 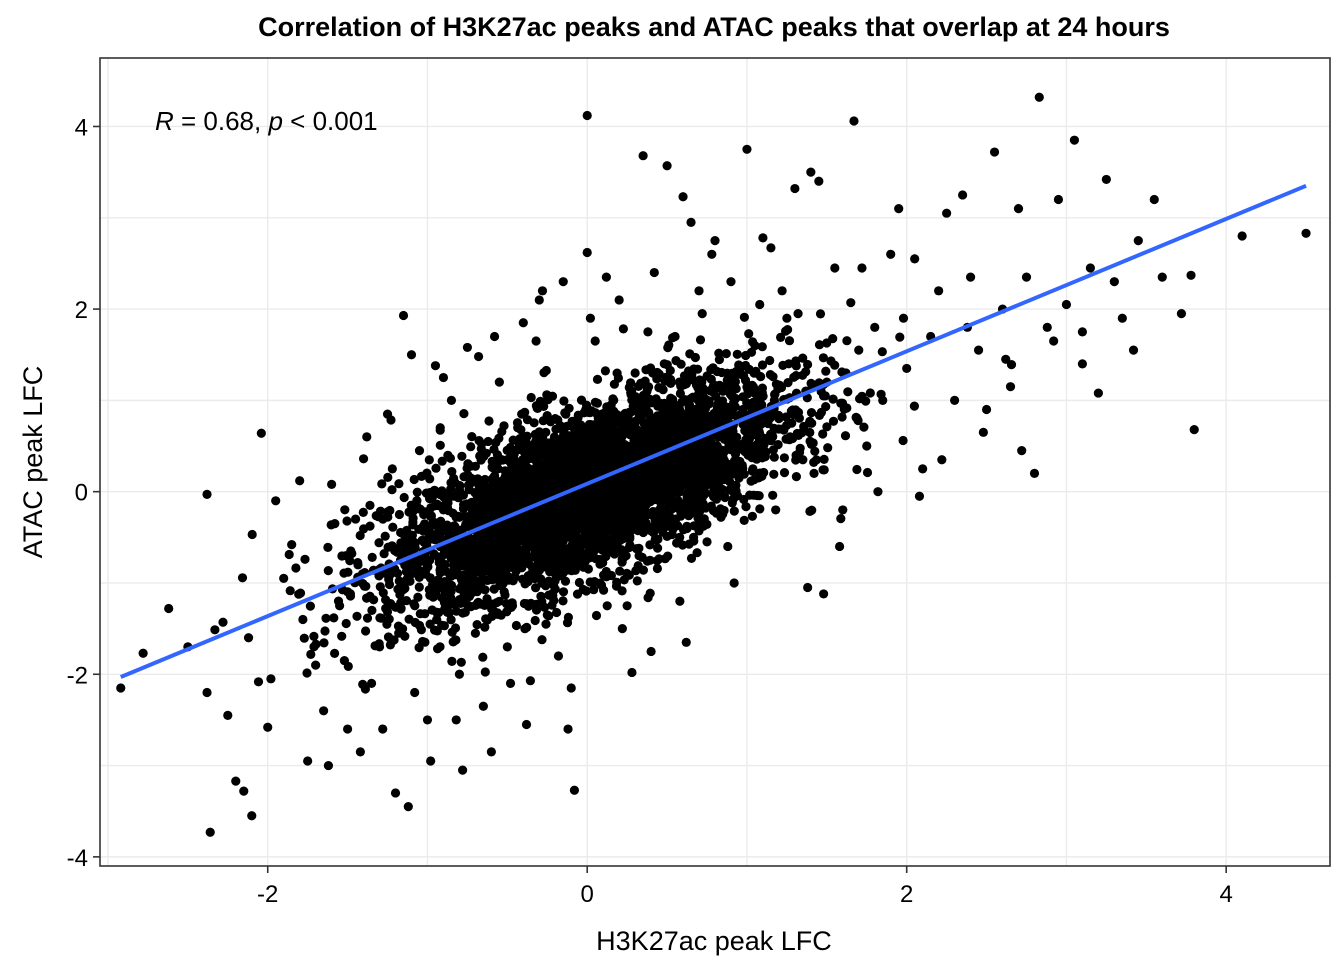 What do you see at coordinates (266, 121) in the screenshot?
I see `correlation-annotation: R = 0.68, p < 0.001` at bounding box center [266, 121].